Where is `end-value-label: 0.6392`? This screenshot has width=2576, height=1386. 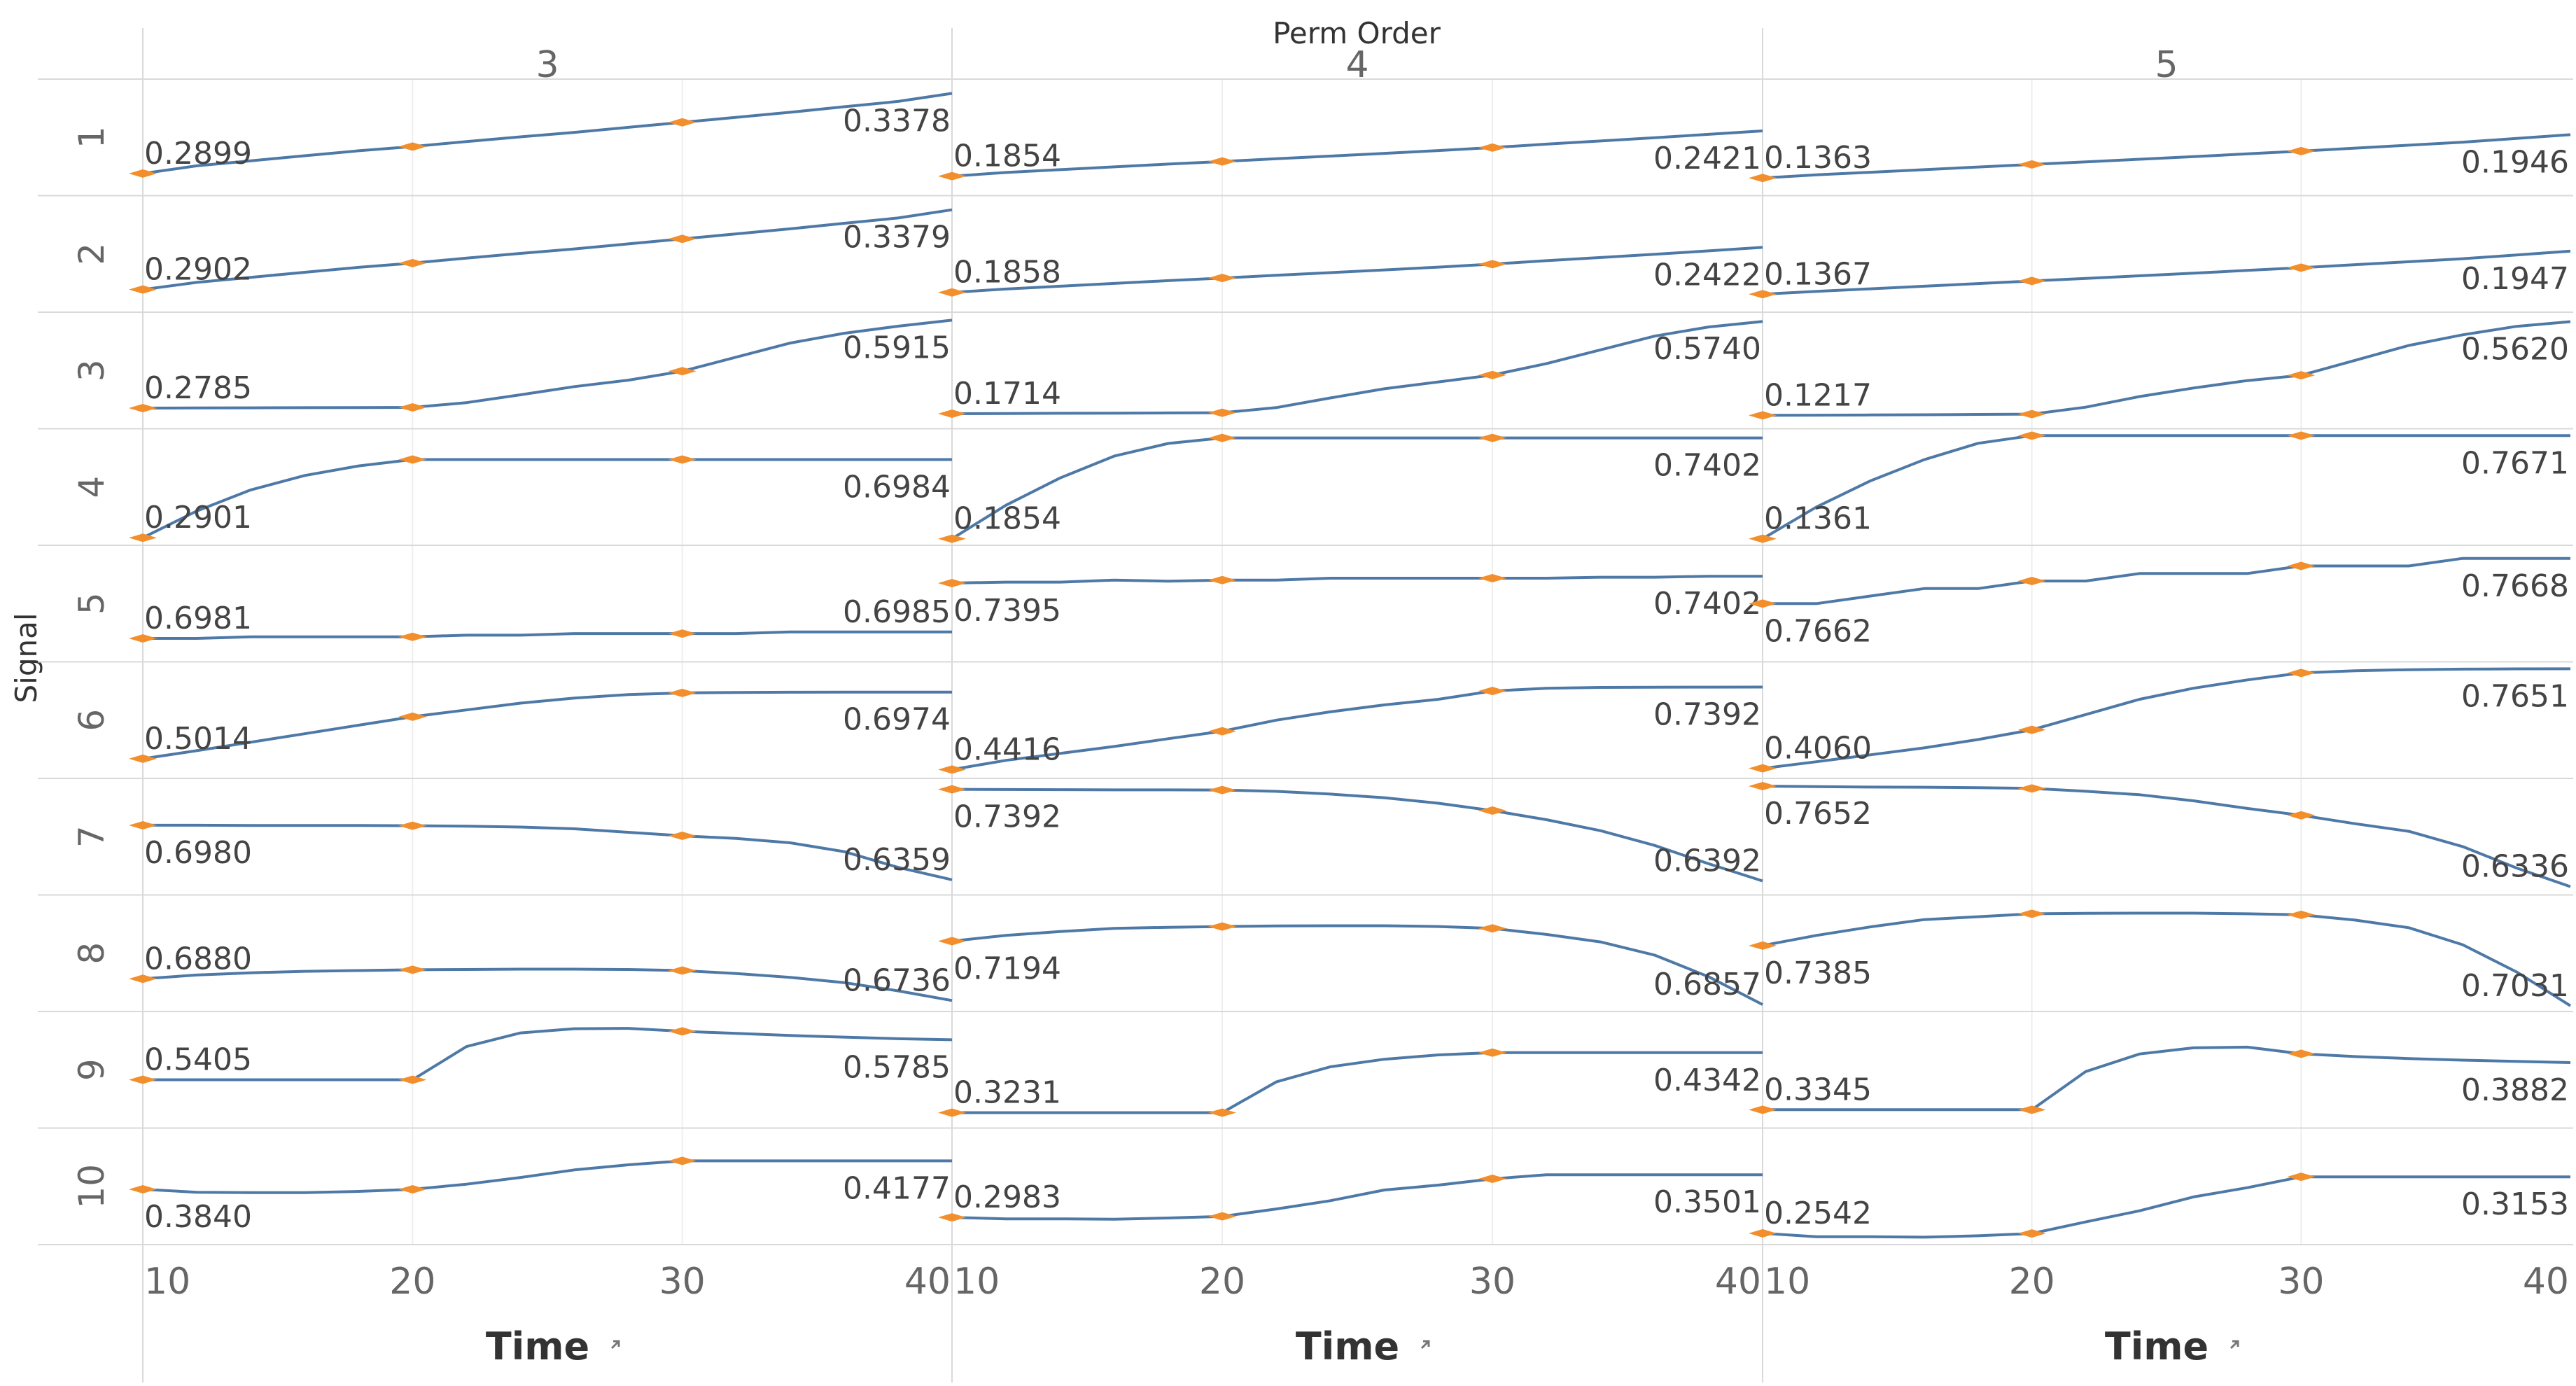 end-value-label: 0.6392 is located at coordinates (1707, 860).